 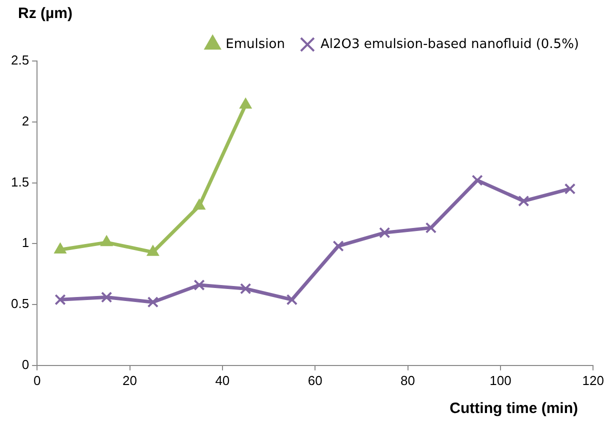 What do you see at coordinates (315, 380) in the screenshot?
I see `x-tick-label: 60` at bounding box center [315, 380].